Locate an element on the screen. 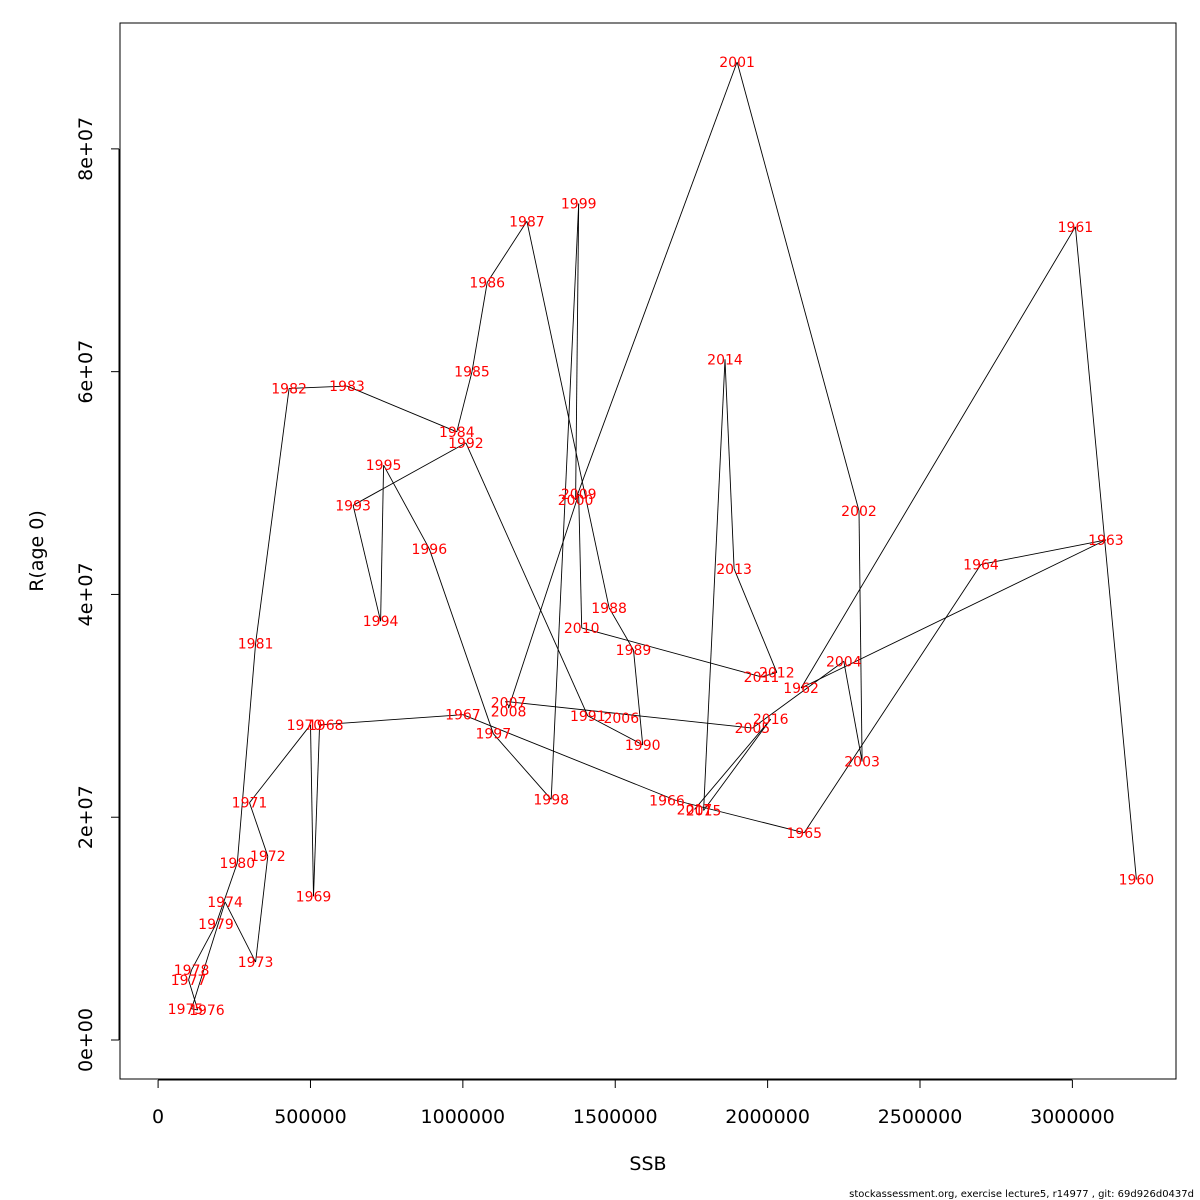 The image size is (1200, 1200). x-tick-label: 500000 is located at coordinates (310, 1117).